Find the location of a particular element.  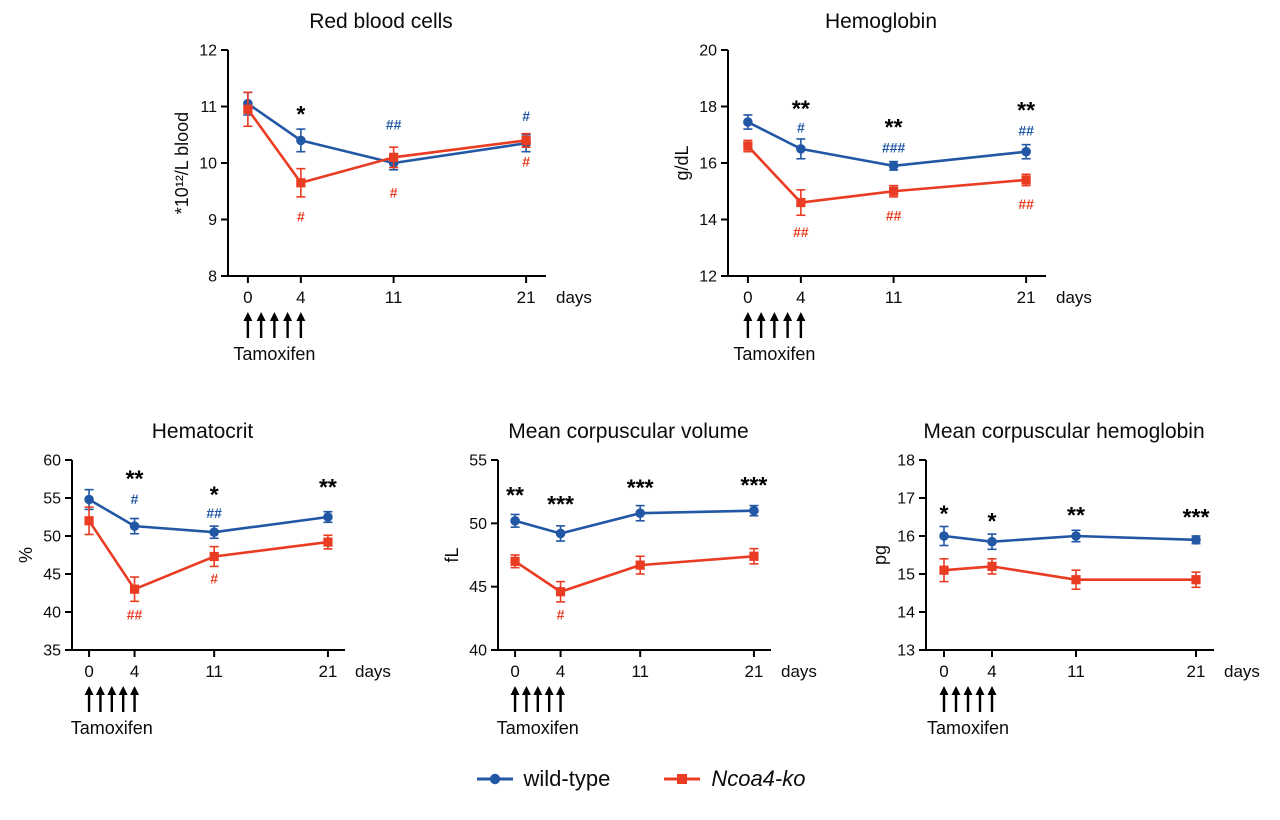

chart-title-red-blood-cells: Red blood cells is located at coordinates (381, 21).